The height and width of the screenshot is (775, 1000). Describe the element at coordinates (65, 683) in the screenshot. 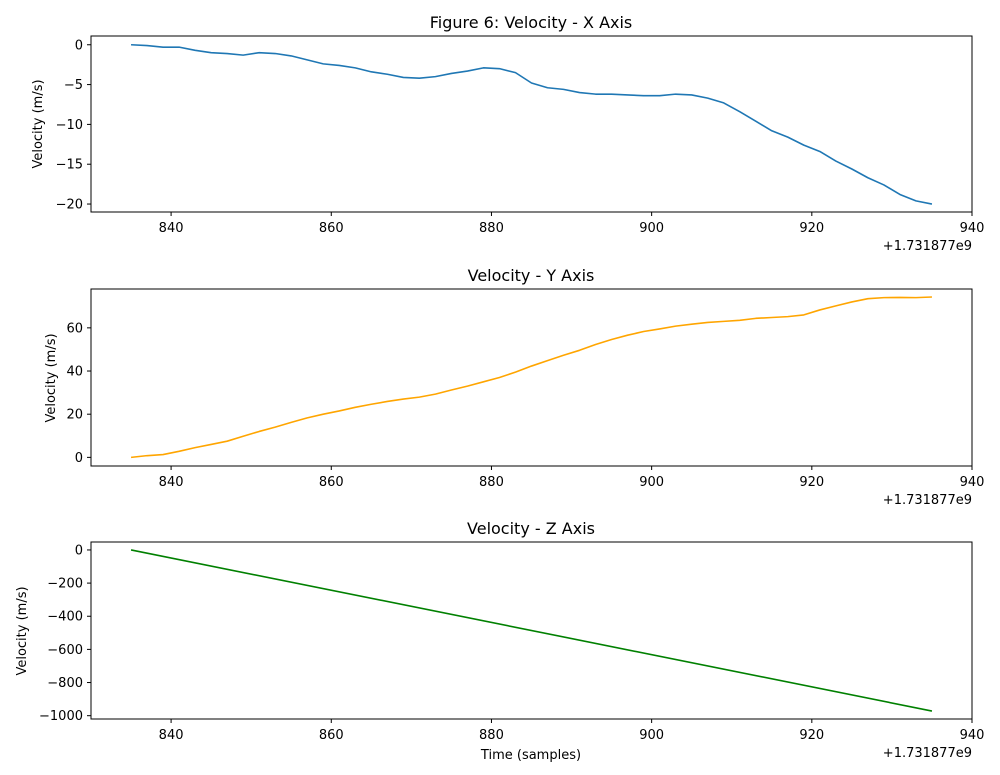

I see `y-tick-label: −800` at that location.